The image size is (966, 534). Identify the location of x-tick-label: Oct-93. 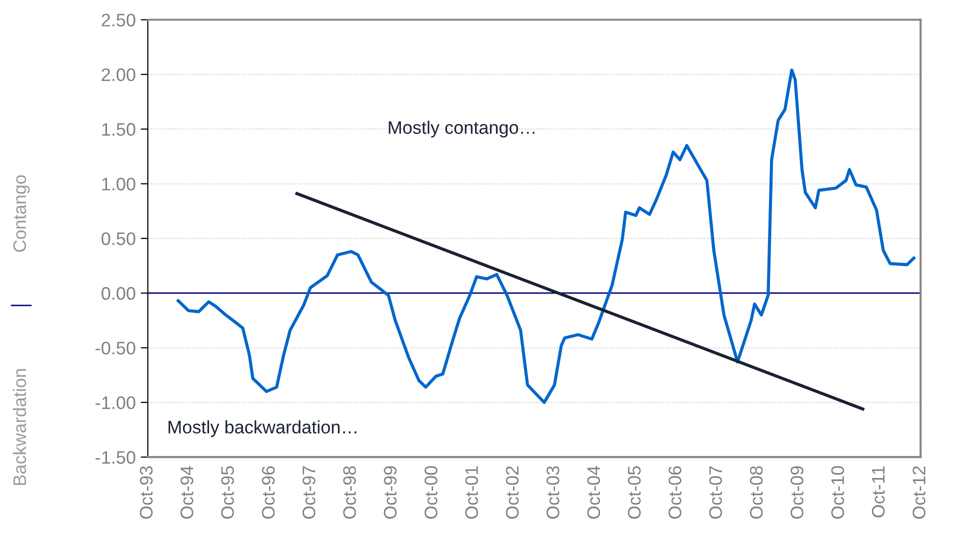
(146, 492).